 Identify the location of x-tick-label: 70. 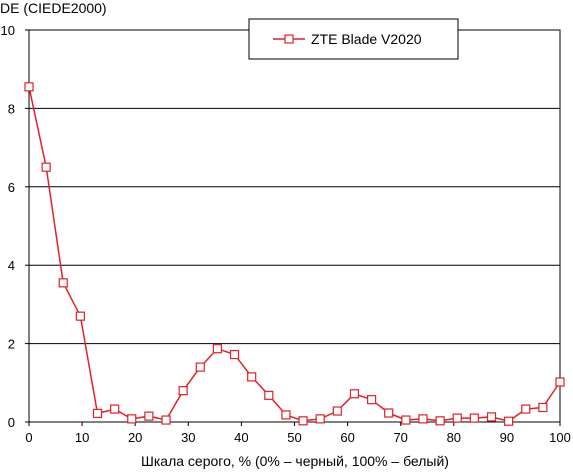
(400, 437).